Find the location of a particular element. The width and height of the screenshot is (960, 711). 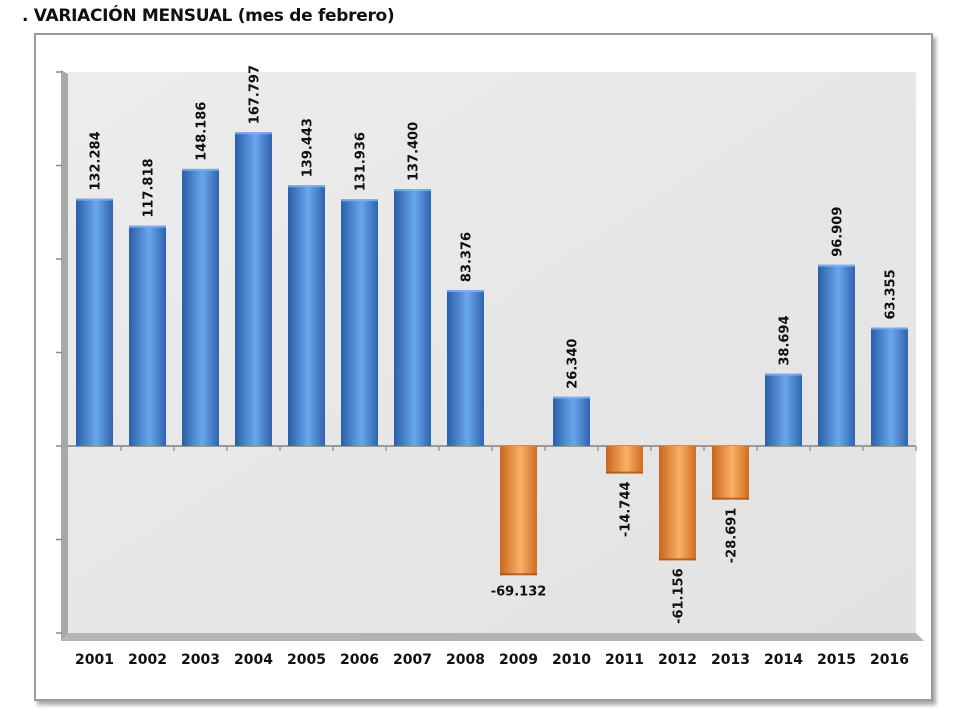

bar-2012 is located at coordinates (677, 503).